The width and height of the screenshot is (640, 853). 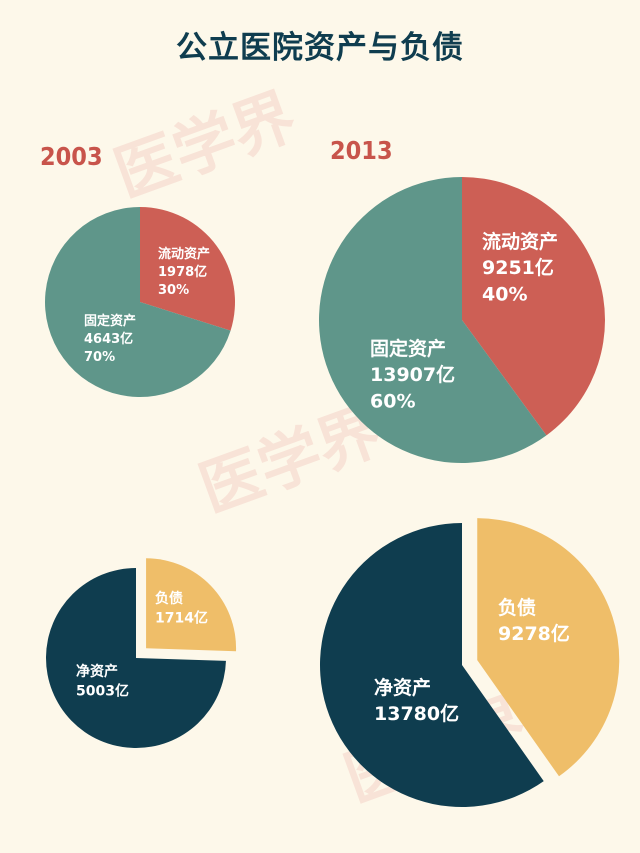 I want to click on slice-percent-label: 60%, so click(x=392, y=401).